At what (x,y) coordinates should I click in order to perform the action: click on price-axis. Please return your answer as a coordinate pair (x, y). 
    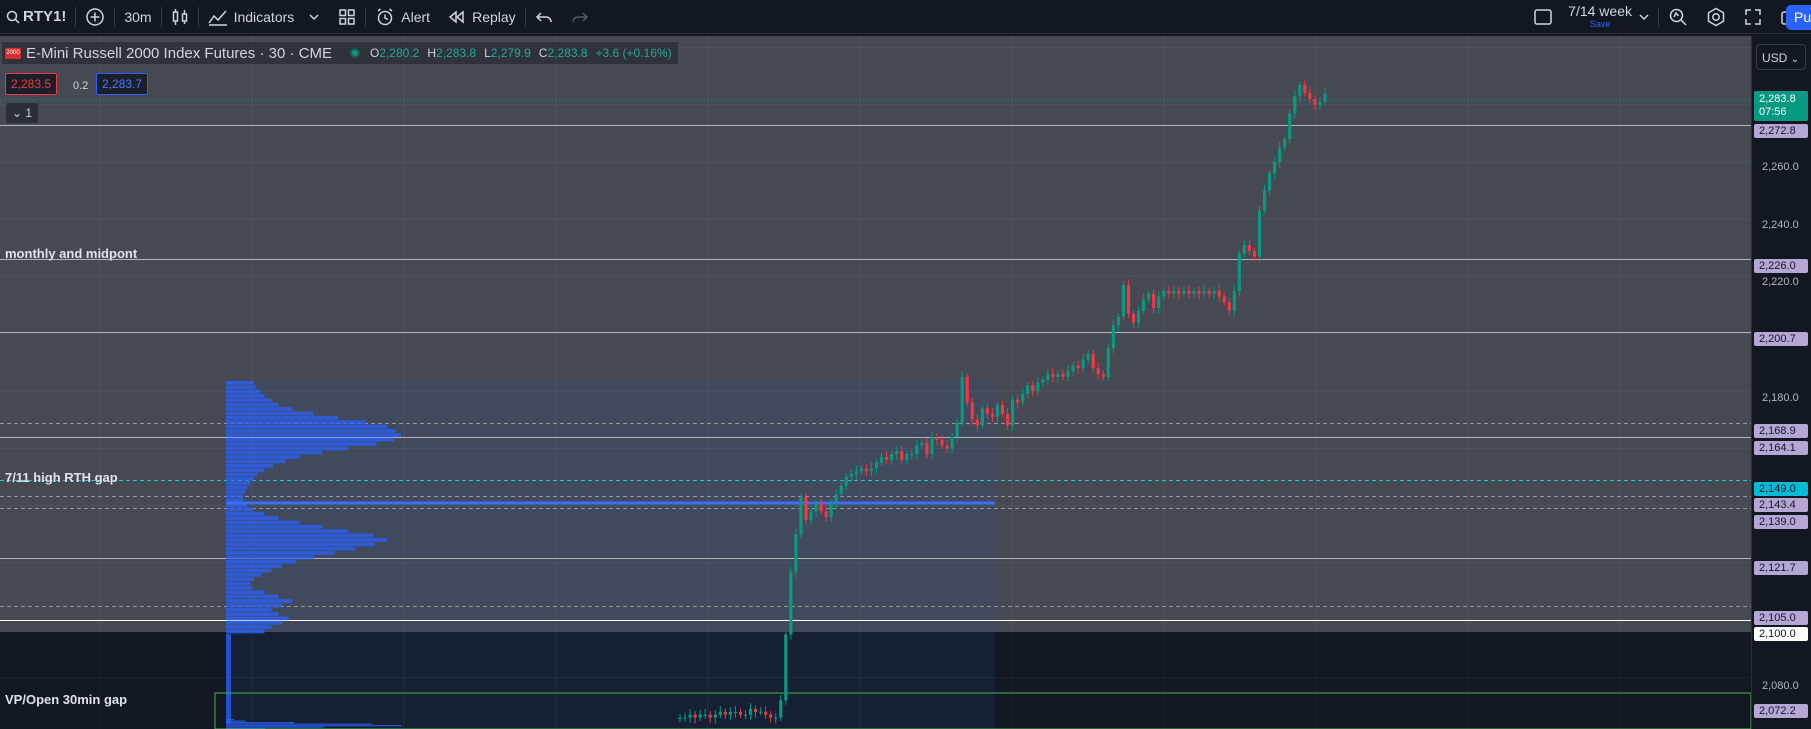
    Looking at the image, I should click on (1781, 382).